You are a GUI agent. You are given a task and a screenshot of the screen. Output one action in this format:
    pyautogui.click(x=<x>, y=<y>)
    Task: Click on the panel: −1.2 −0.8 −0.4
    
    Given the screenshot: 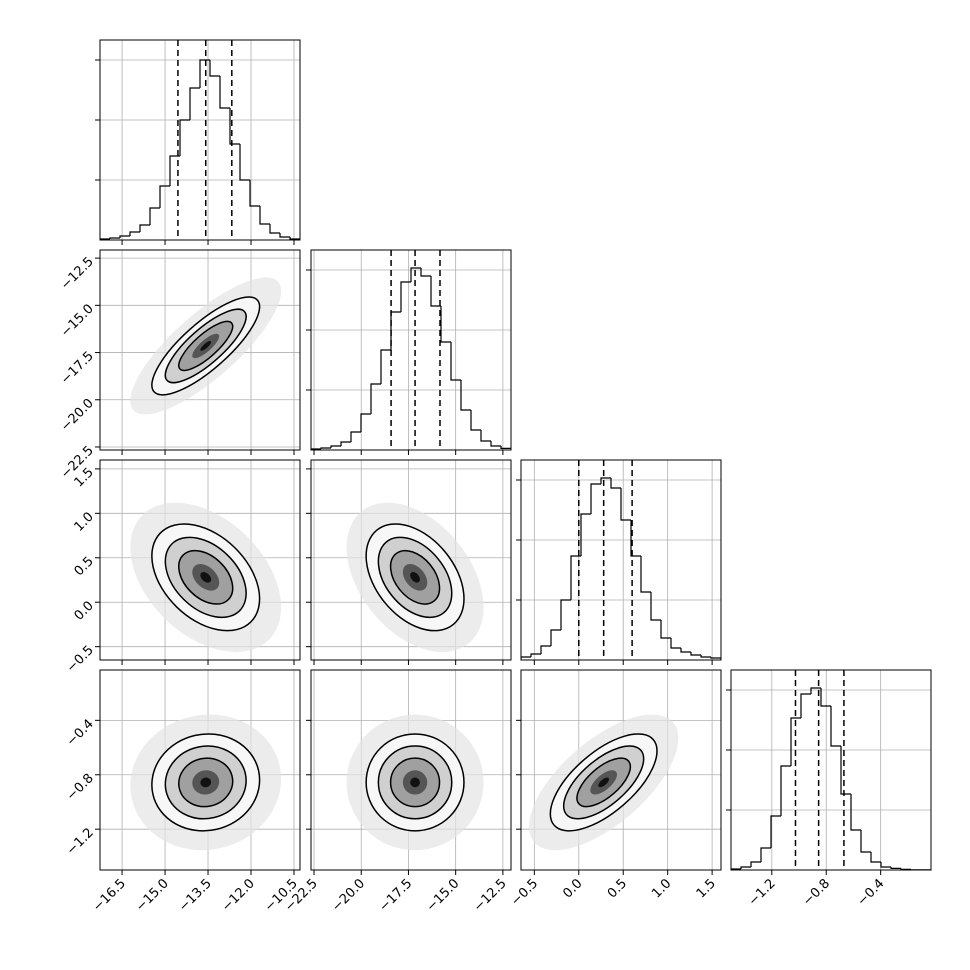 What is the action you would take?
    pyautogui.click(x=829, y=789)
    